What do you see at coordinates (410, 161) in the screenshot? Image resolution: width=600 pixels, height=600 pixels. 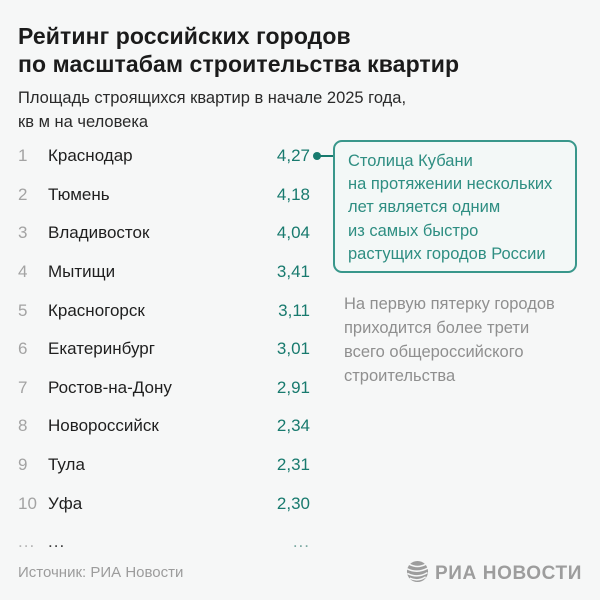 I see `callout-text-line: Столица Кубани` at bounding box center [410, 161].